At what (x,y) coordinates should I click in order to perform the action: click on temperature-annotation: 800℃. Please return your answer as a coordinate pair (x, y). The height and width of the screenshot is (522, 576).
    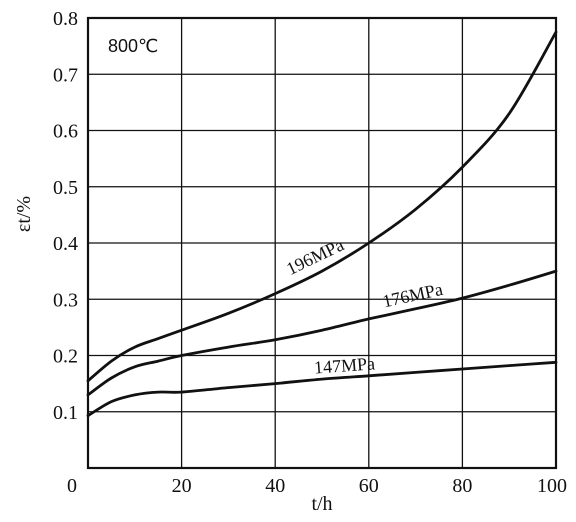
    Looking at the image, I should click on (133, 46).